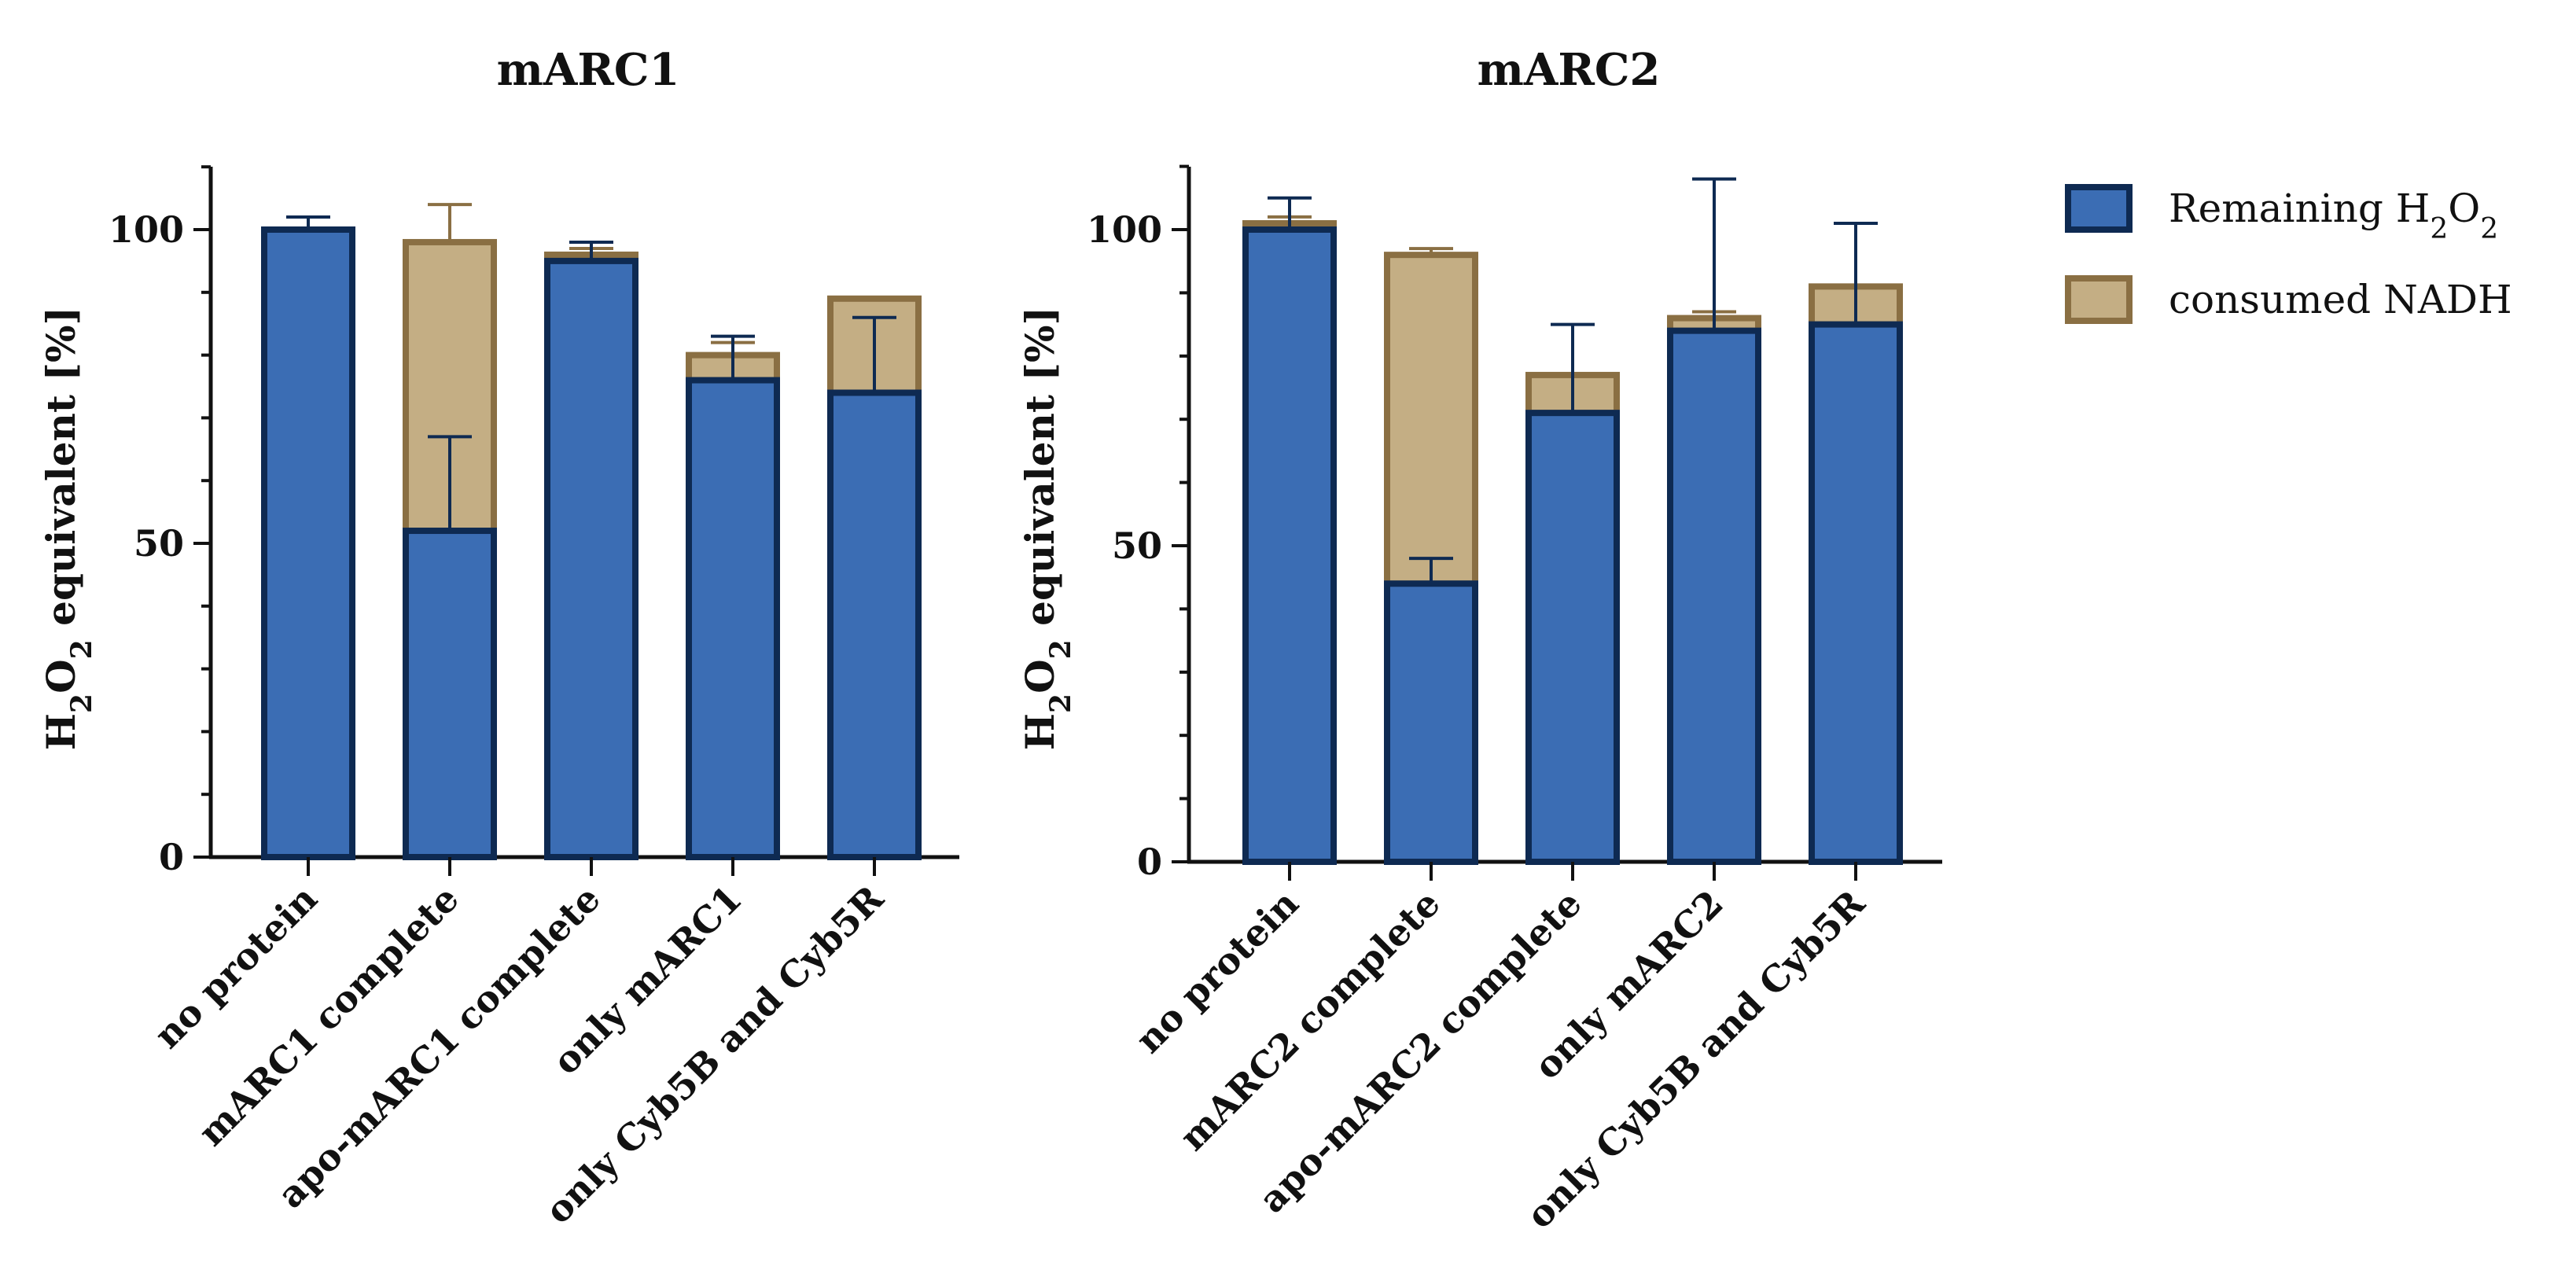  What do you see at coordinates (1431, 420) in the screenshot?
I see `bar-consumed-nadh` at bounding box center [1431, 420].